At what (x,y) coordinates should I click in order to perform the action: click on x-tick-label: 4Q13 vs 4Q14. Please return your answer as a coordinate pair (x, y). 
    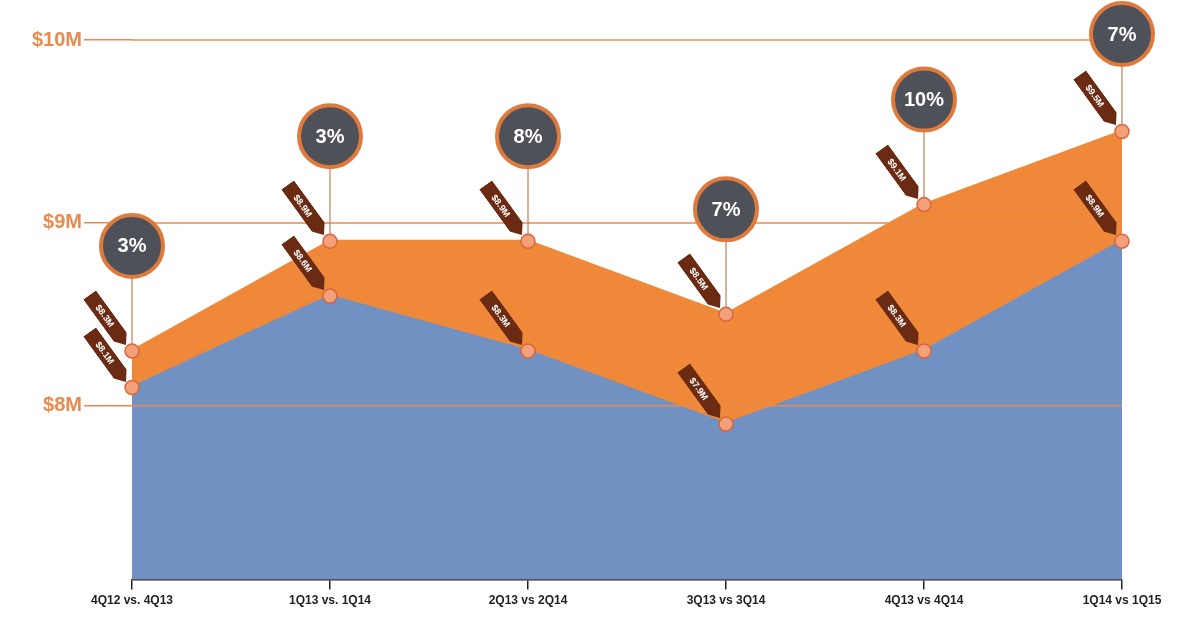
    Looking at the image, I should click on (924, 600).